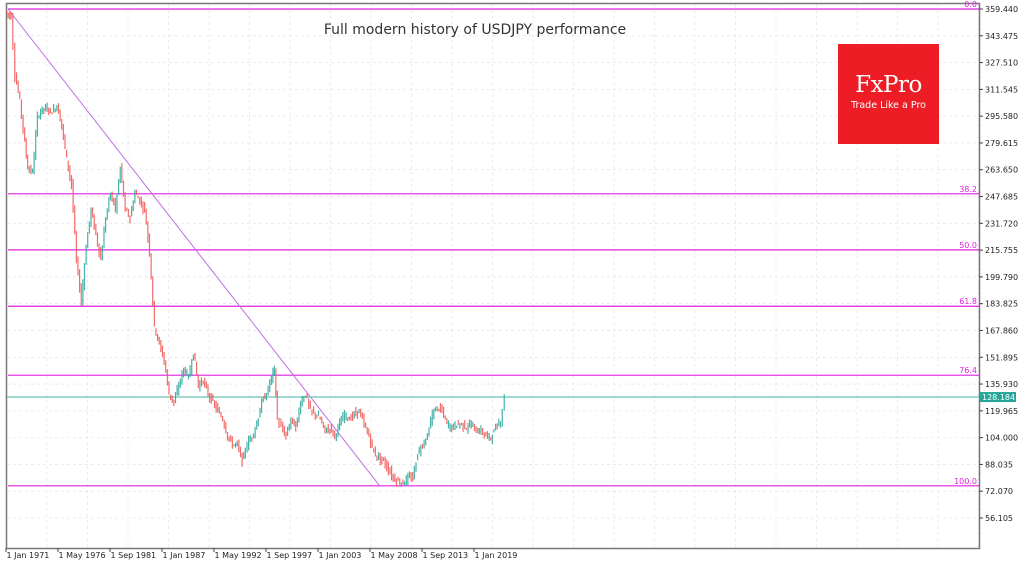 The height and width of the screenshot is (565, 1024). Describe the element at coordinates (28, 555) in the screenshot. I see `date-tick-label: 1 Jan 1971` at that location.